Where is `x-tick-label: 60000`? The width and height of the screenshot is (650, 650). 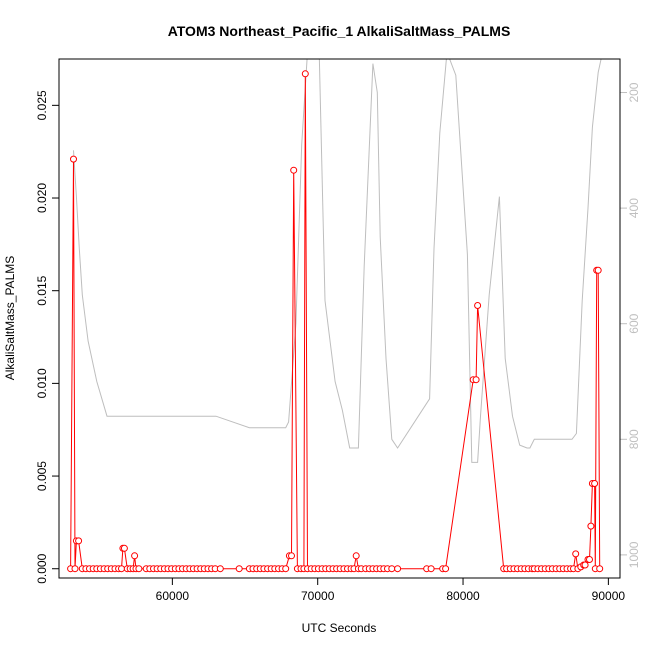 x-tick-label: 60000 is located at coordinates (173, 596).